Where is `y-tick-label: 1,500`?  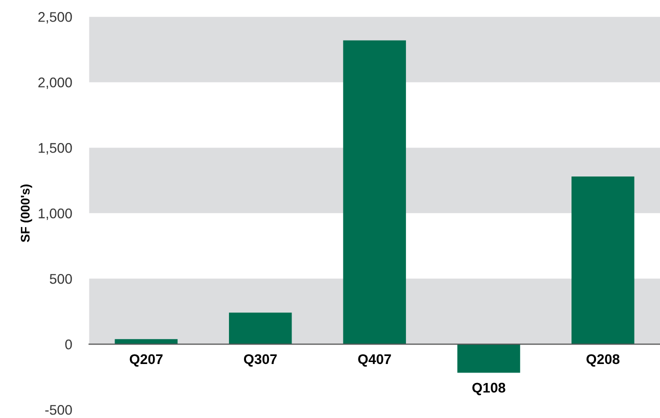
y-tick-label: 1,500 is located at coordinates (55, 149).